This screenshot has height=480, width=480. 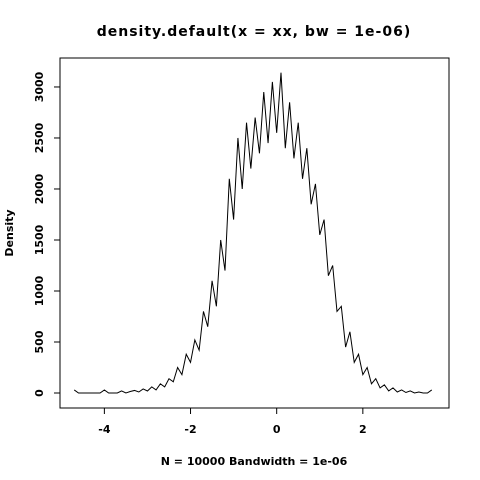 I want to click on y-axis-label: Density, so click(x=9, y=232).